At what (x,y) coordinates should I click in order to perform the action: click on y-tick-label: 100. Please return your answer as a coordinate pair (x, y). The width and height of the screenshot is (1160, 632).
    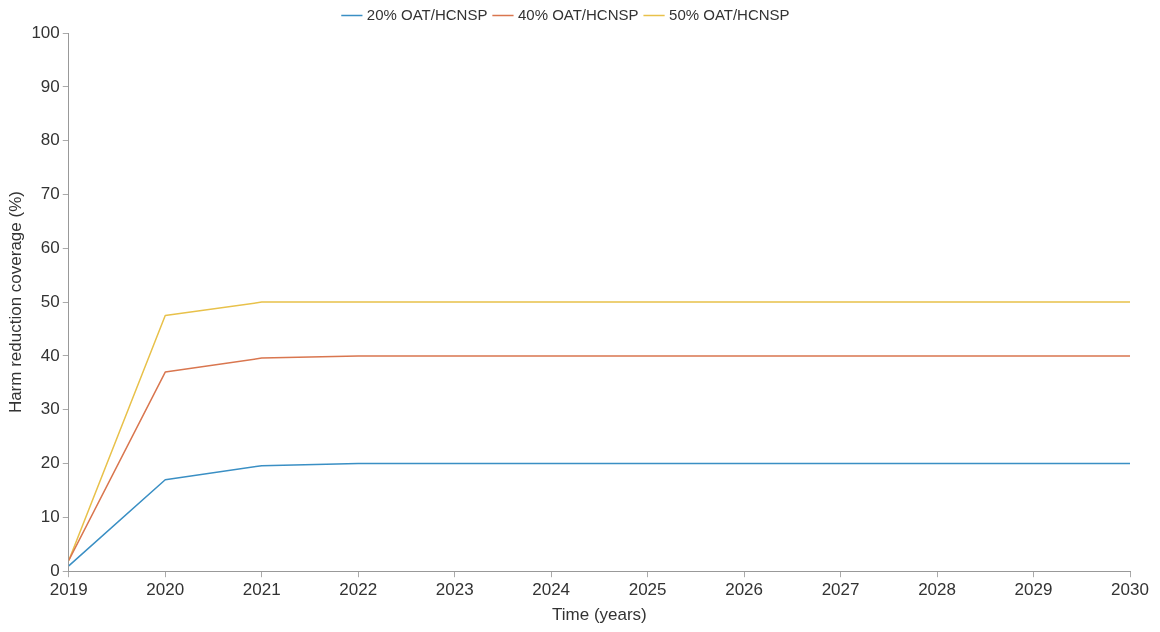
    Looking at the image, I should click on (45, 32).